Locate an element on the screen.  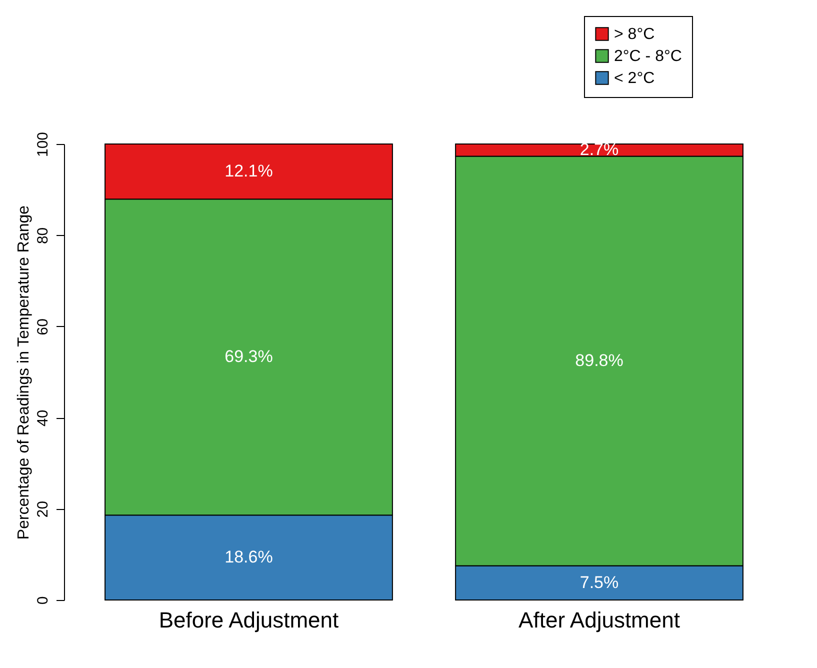
data-label: 12.1% is located at coordinates (248, 171).